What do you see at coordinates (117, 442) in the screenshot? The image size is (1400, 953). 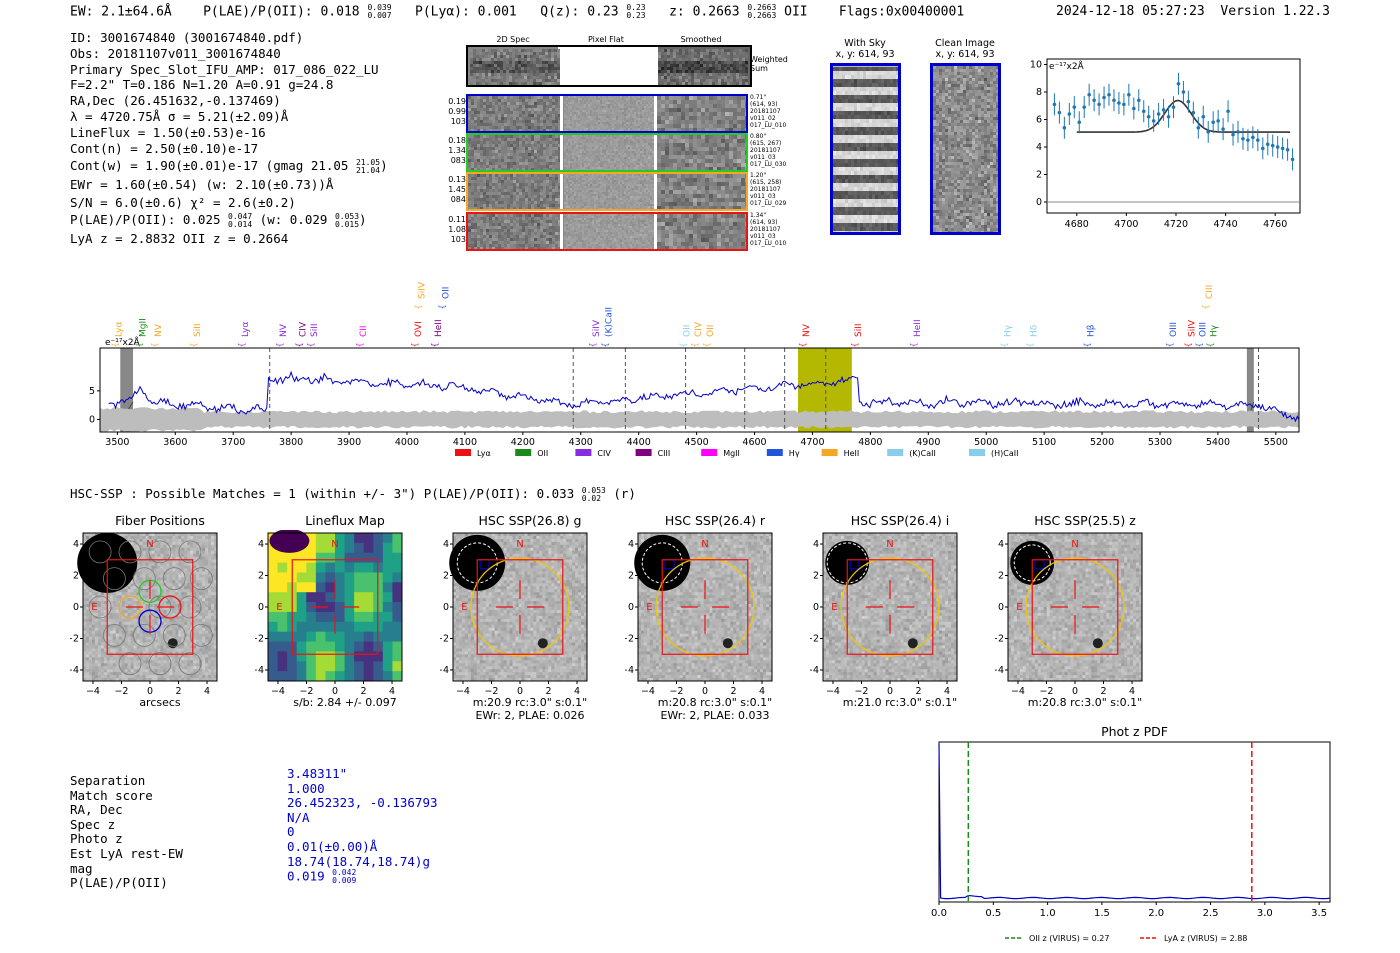 I see `spectrum-xtick-label: 3500` at bounding box center [117, 442].